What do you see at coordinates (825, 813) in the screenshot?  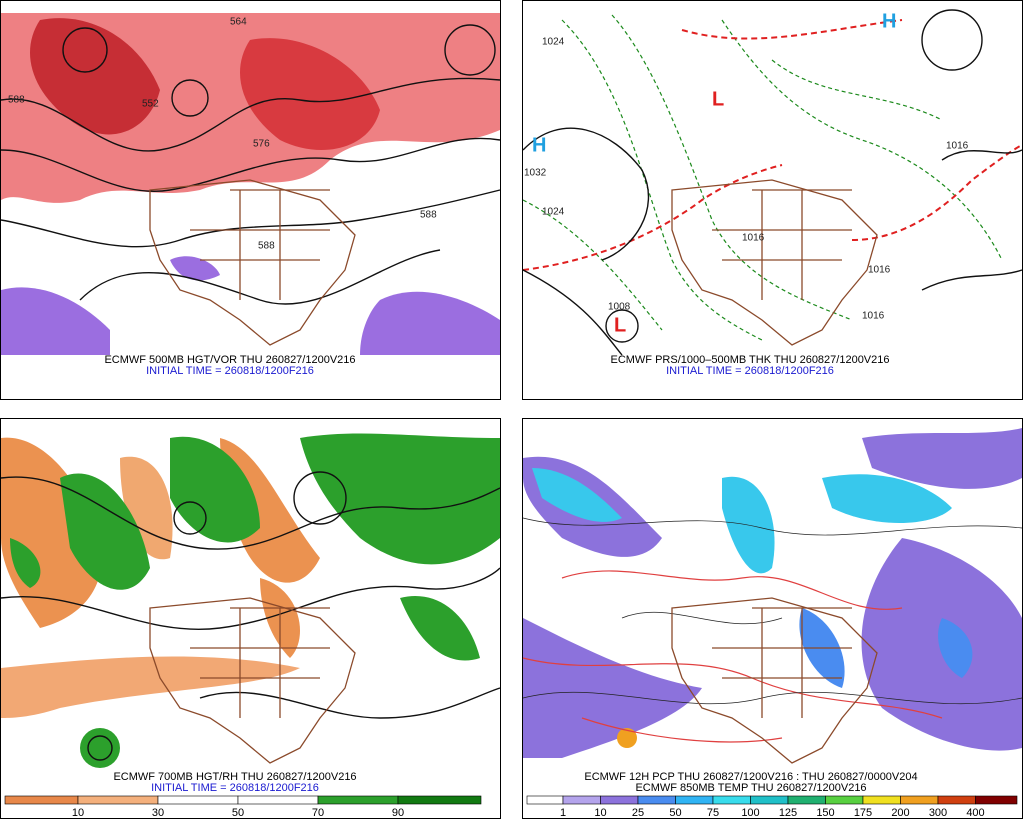 I see `colorbar-label: 150` at bounding box center [825, 813].